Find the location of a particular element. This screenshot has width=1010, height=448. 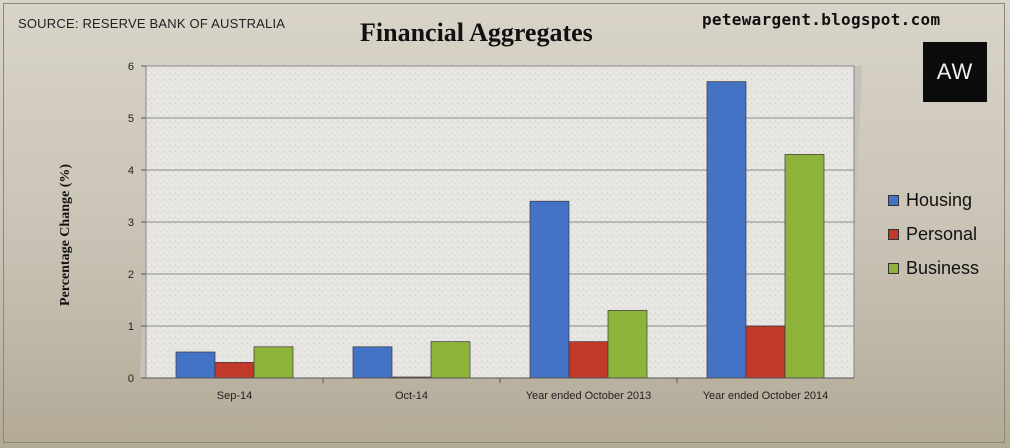

y-tick-label-5: 5 is located at coordinates (131, 119).